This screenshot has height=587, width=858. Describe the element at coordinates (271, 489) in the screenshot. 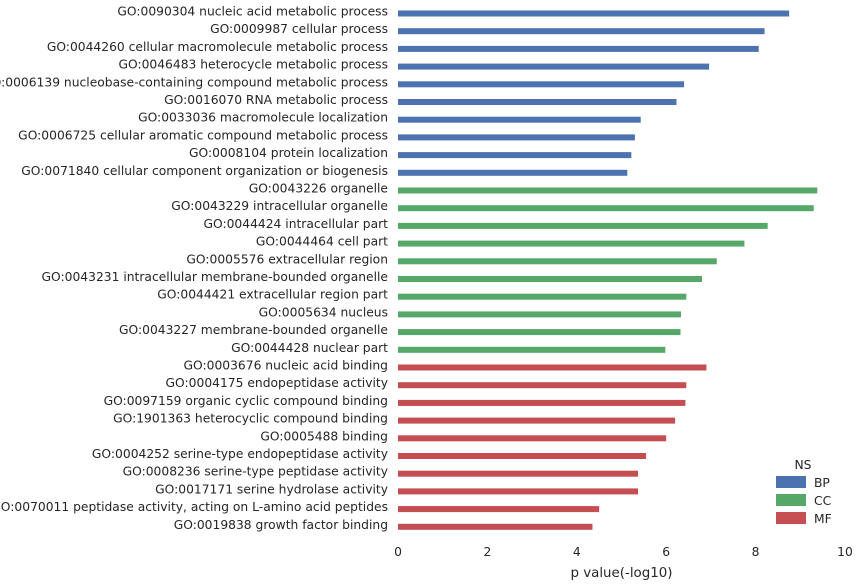

I see `category-label: GO:0017171 serine hydrolase activity` at that location.